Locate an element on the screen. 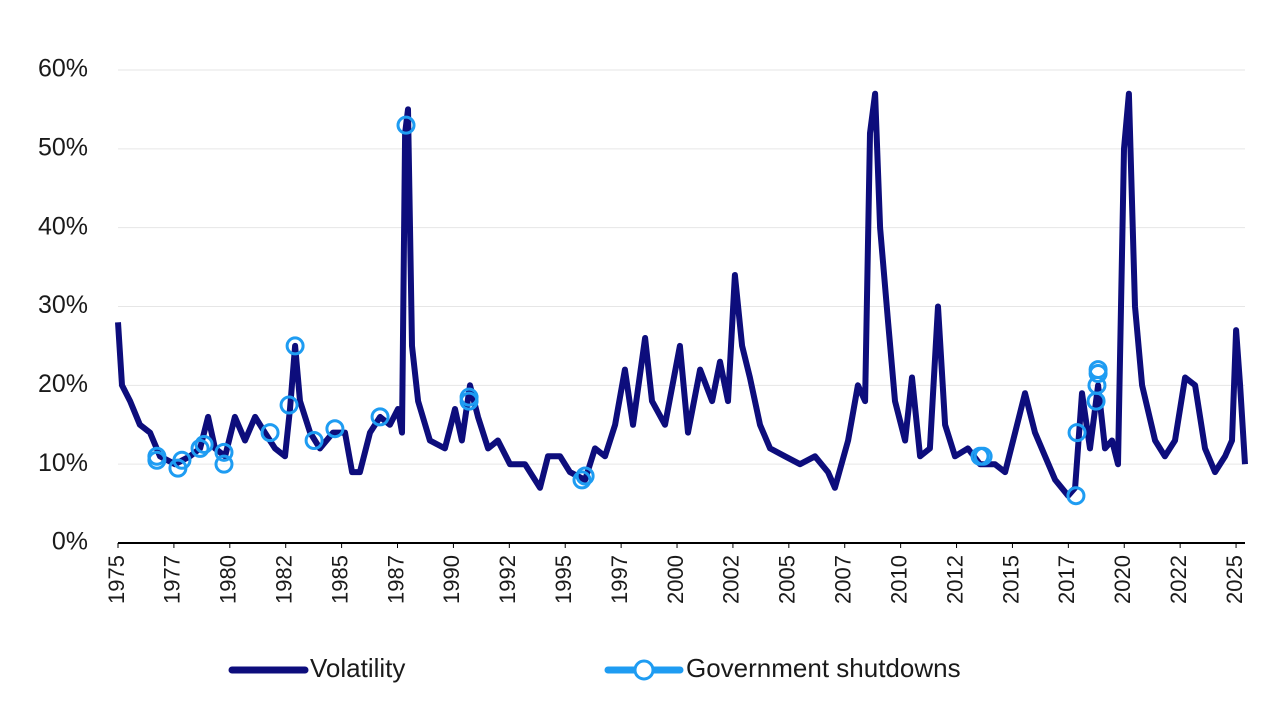 The image size is (1280, 720). x-tick-label: 1987 is located at coordinates (395, 579).